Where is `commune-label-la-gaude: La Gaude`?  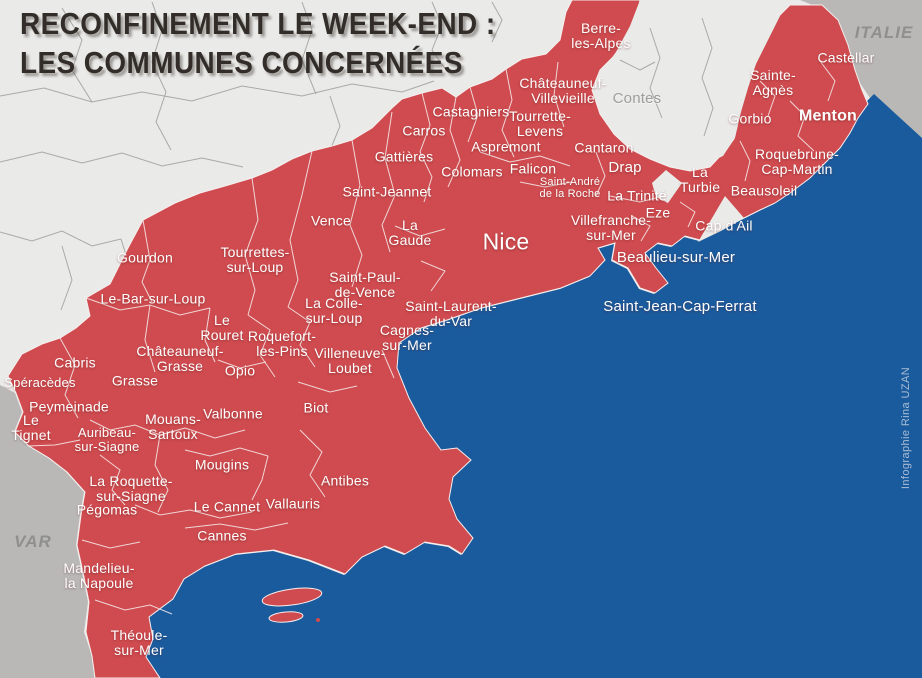
commune-label-la-gaude: La Gaude is located at coordinates (410, 232).